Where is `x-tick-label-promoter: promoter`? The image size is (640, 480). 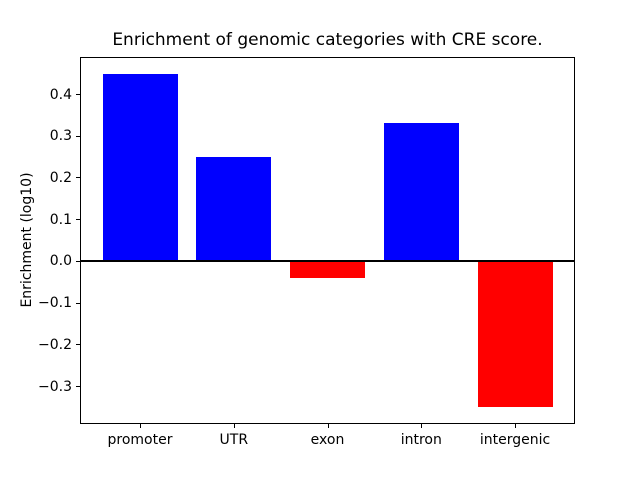
x-tick-label-promoter: promoter is located at coordinates (140, 440).